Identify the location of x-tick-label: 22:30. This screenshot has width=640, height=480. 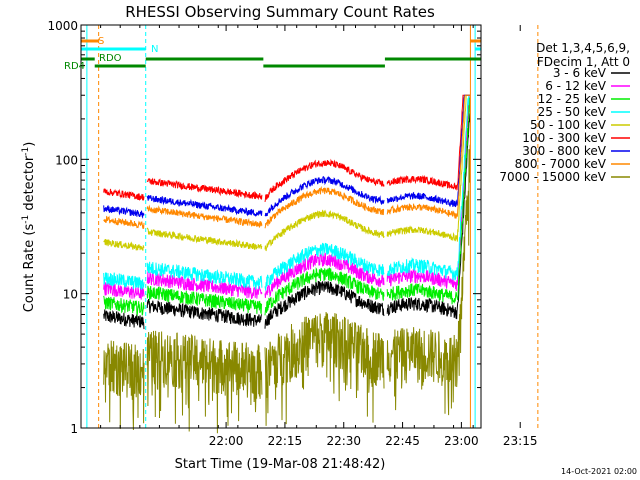
(343, 441).